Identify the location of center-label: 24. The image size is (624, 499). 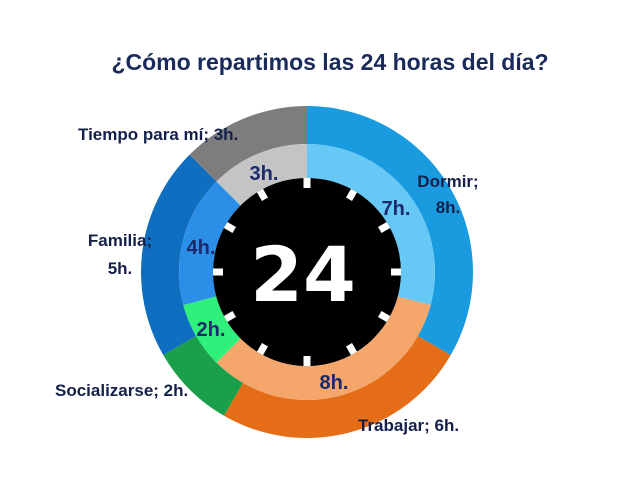
(303, 274).